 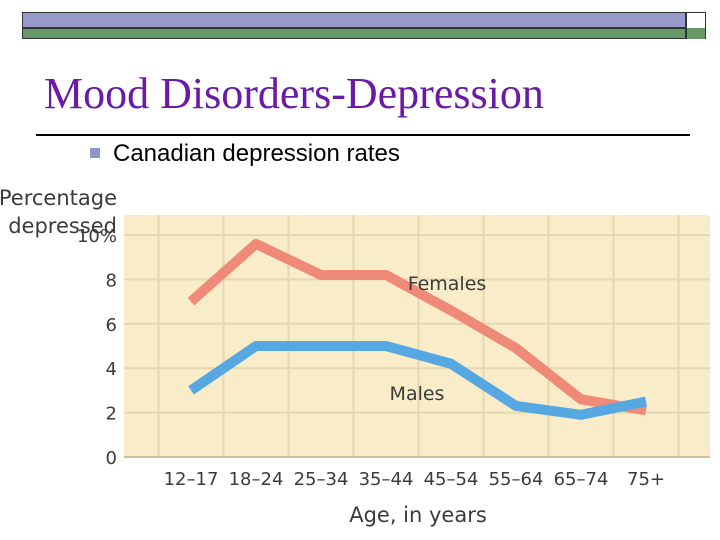 I want to click on bullet-square-icon, so click(x=95, y=153).